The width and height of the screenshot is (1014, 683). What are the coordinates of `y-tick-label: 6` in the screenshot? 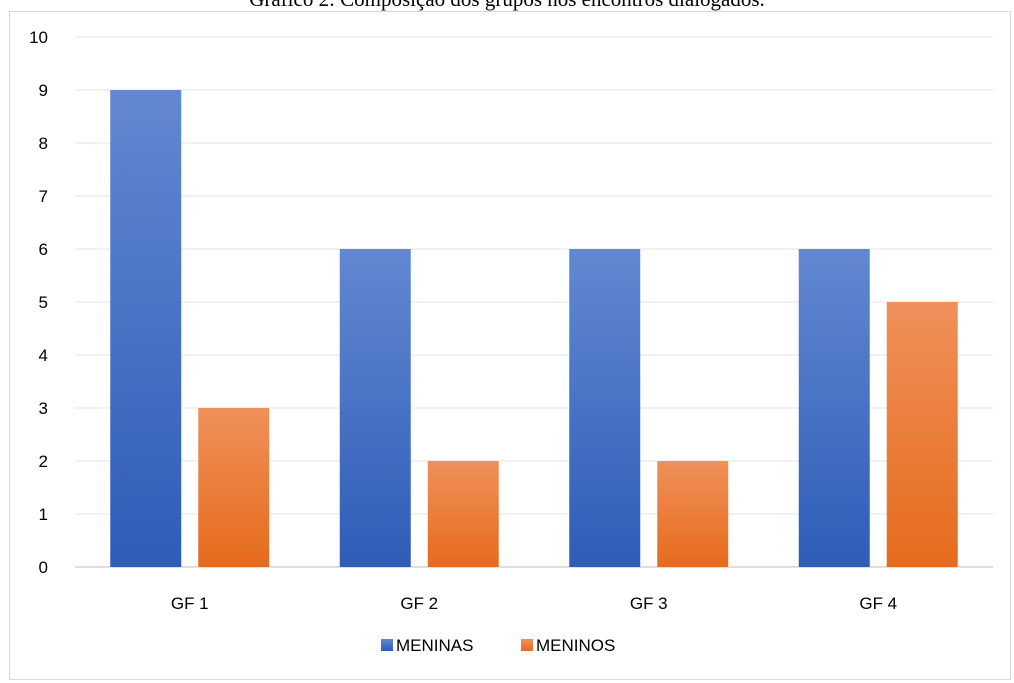 It's located at (43, 249).